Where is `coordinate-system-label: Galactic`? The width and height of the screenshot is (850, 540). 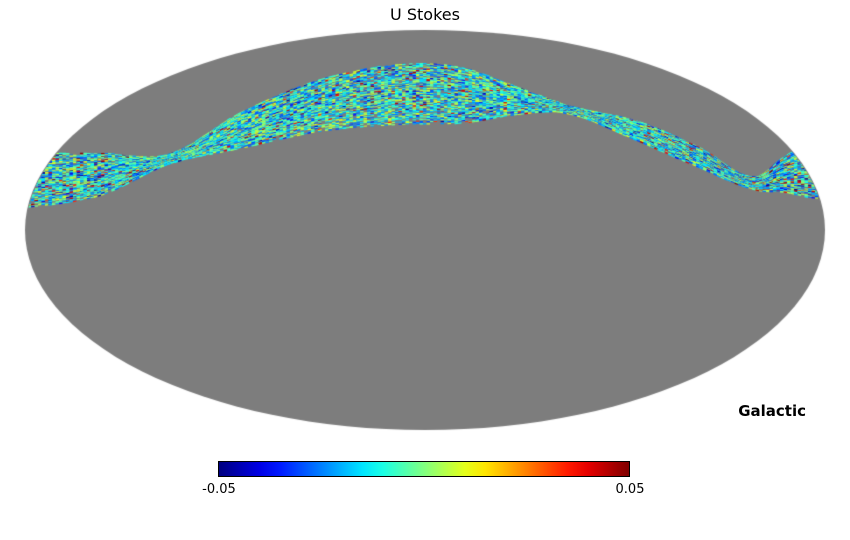 coordinate-system-label: Galactic is located at coordinates (772, 411).